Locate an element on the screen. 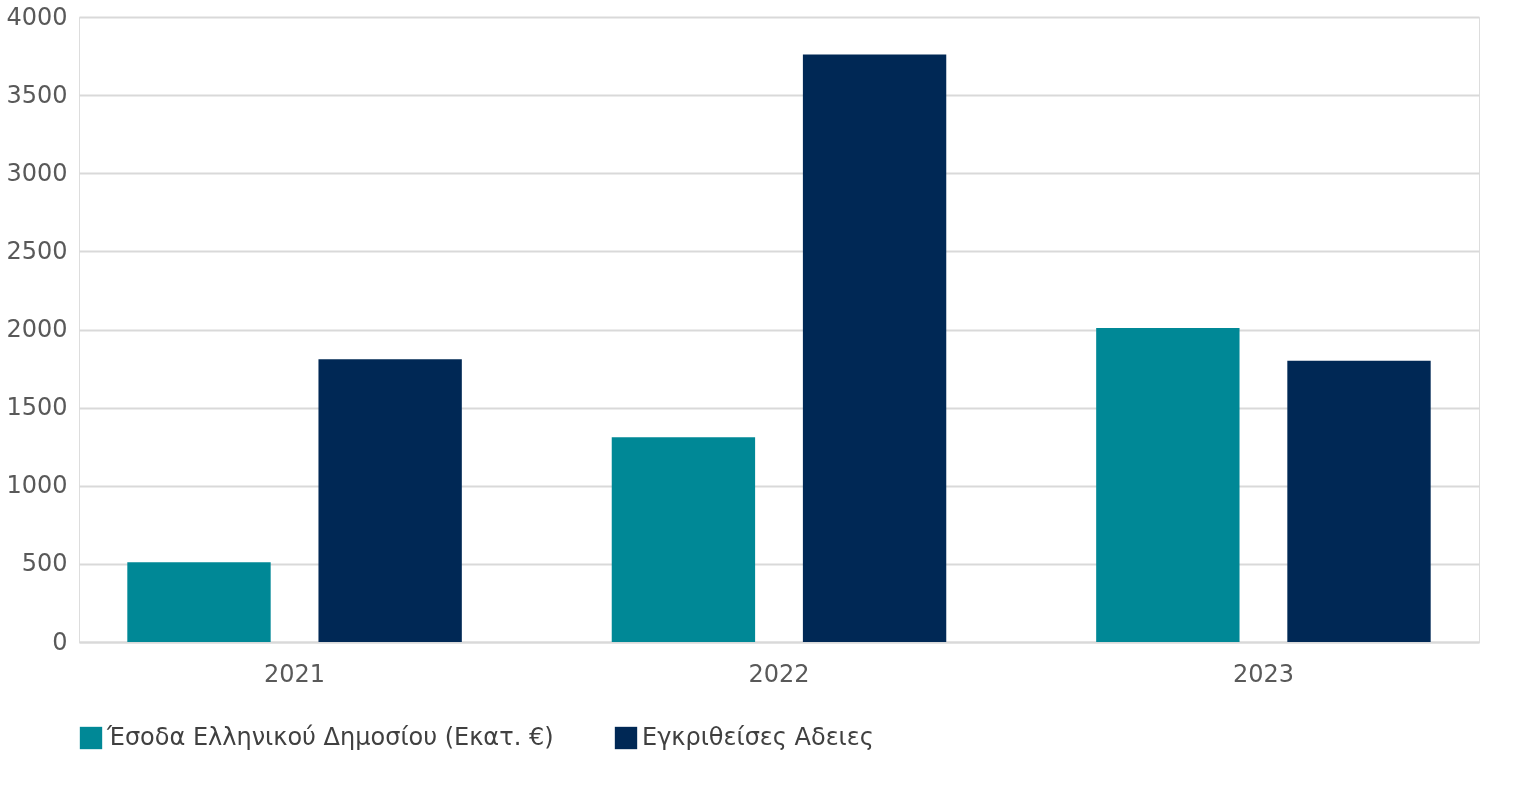  y-tick-label: 2000 is located at coordinates (37, 329).